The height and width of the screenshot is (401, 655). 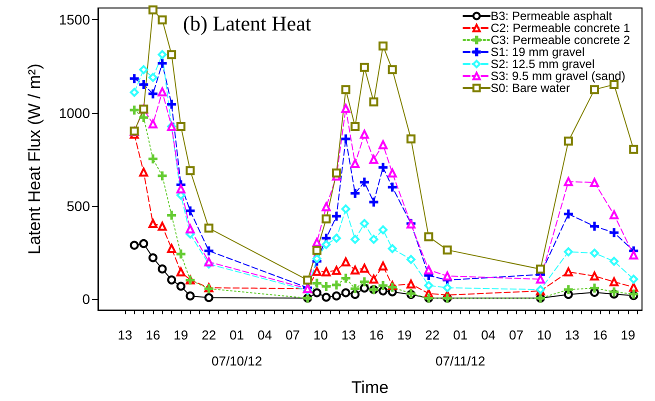 What do you see at coordinates (78, 206) in the screenshot?
I see `y-tick-label: 500` at bounding box center [78, 206].